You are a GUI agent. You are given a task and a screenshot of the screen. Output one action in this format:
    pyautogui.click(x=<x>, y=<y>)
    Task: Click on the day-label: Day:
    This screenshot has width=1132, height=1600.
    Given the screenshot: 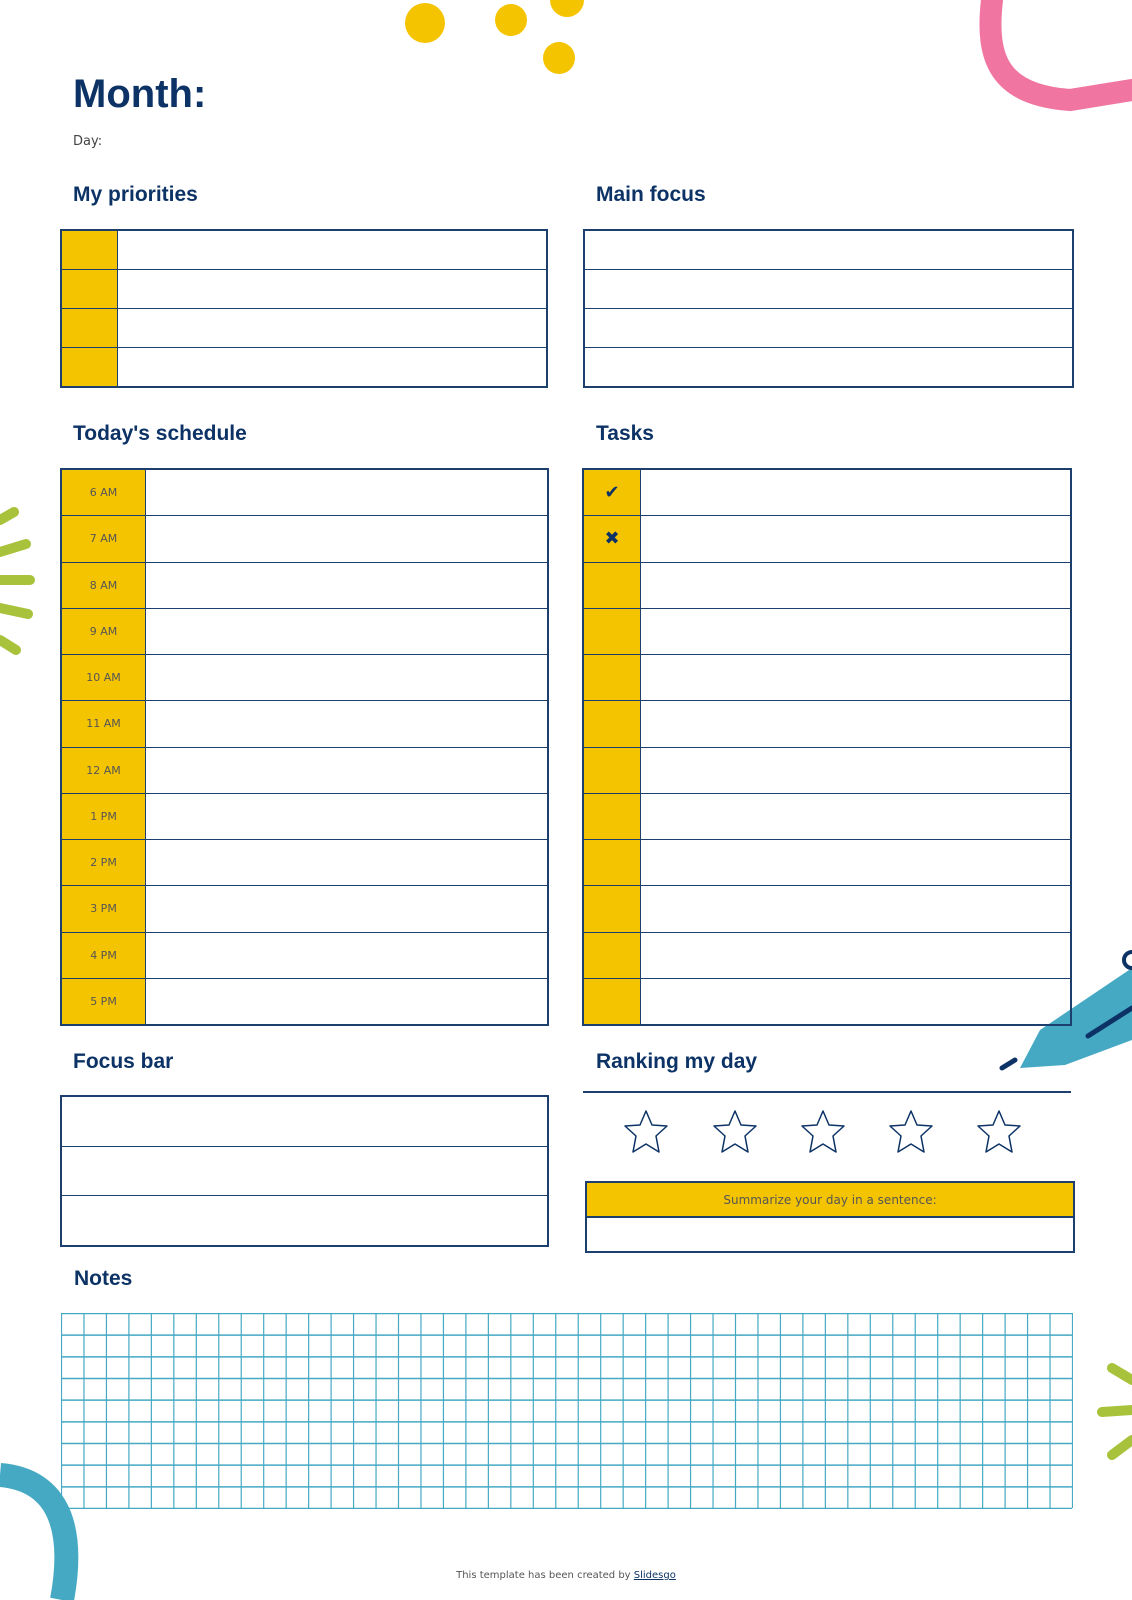 What is the action you would take?
    pyautogui.click(x=88, y=141)
    